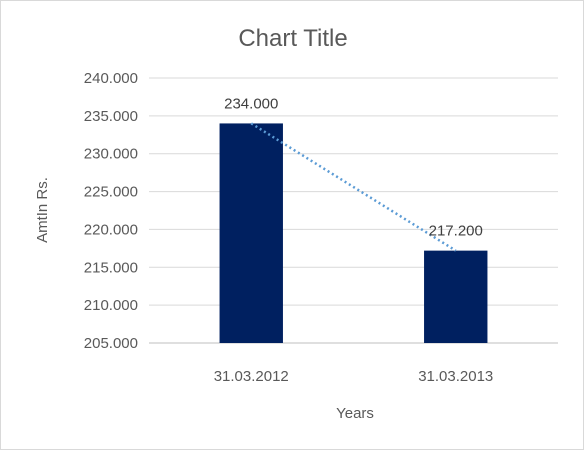  Describe the element at coordinates (455, 376) in the screenshot. I see `x-tick-label: 31.03.2013` at that location.